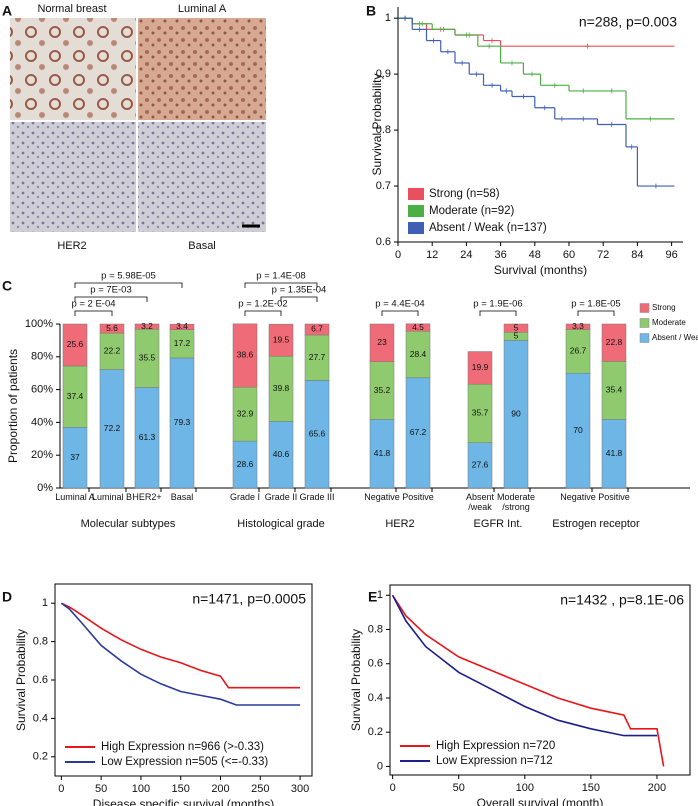 This screenshot has height=806, width=698. Describe the element at coordinates (112, 497) in the screenshot. I see `x-tick-label: Luminal B` at that location.